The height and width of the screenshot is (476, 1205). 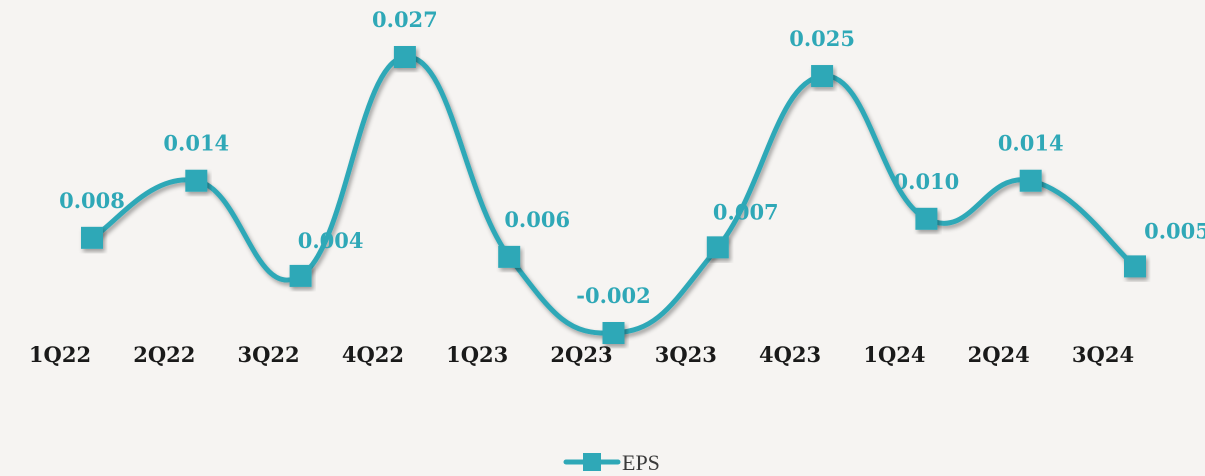 What do you see at coordinates (686, 354) in the screenshot?
I see `x-tick-label-3q23: 3Q23` at bounding box center [686, 354].